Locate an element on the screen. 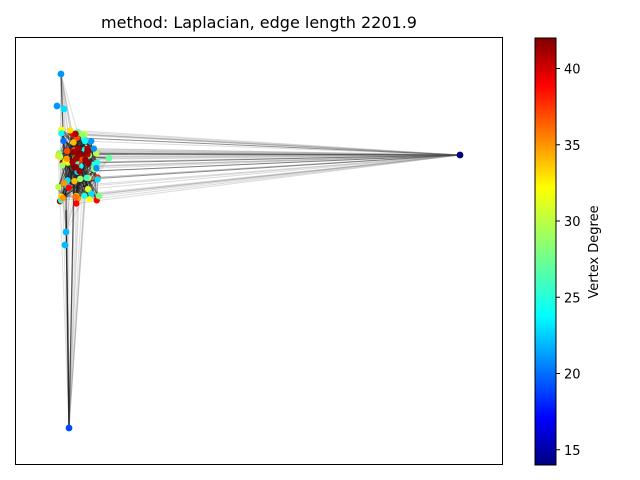  colorbar-tick-label: 40 is located at coordinates (572, 70).